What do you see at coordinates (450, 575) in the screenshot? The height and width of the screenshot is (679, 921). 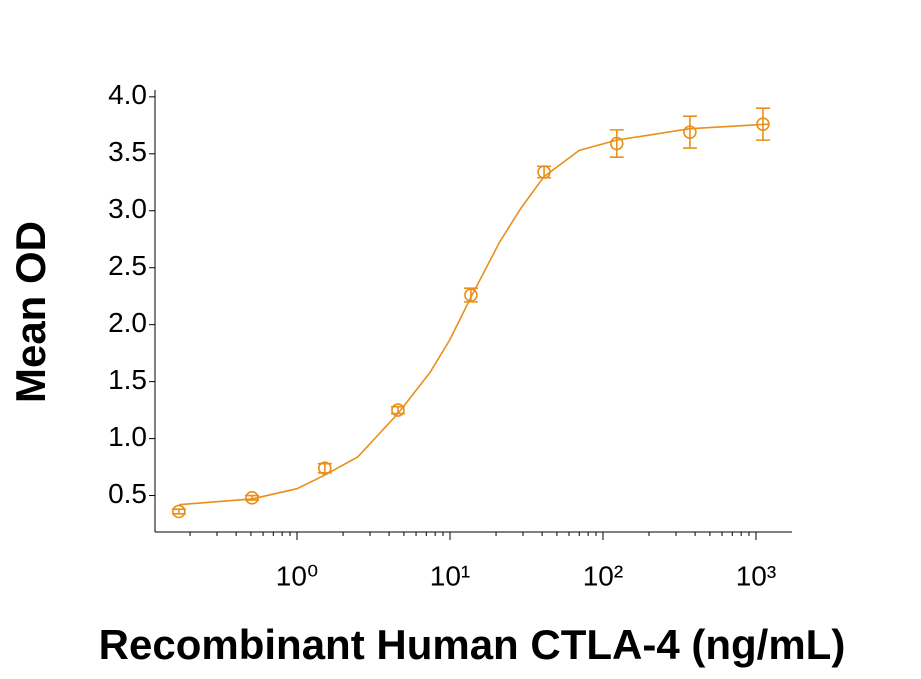 I see `x-tick-label: 10¹` at bounding box center [450, 575].